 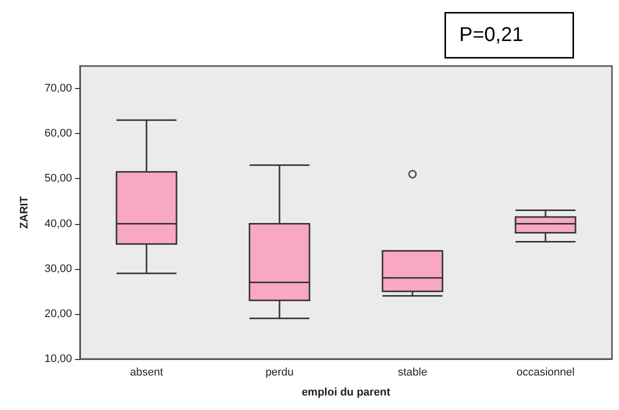 What do you see at coordinates (58, 178) in the screenshot?
I see `y-tick-label: 50,00` at bounding box center [58, 178].